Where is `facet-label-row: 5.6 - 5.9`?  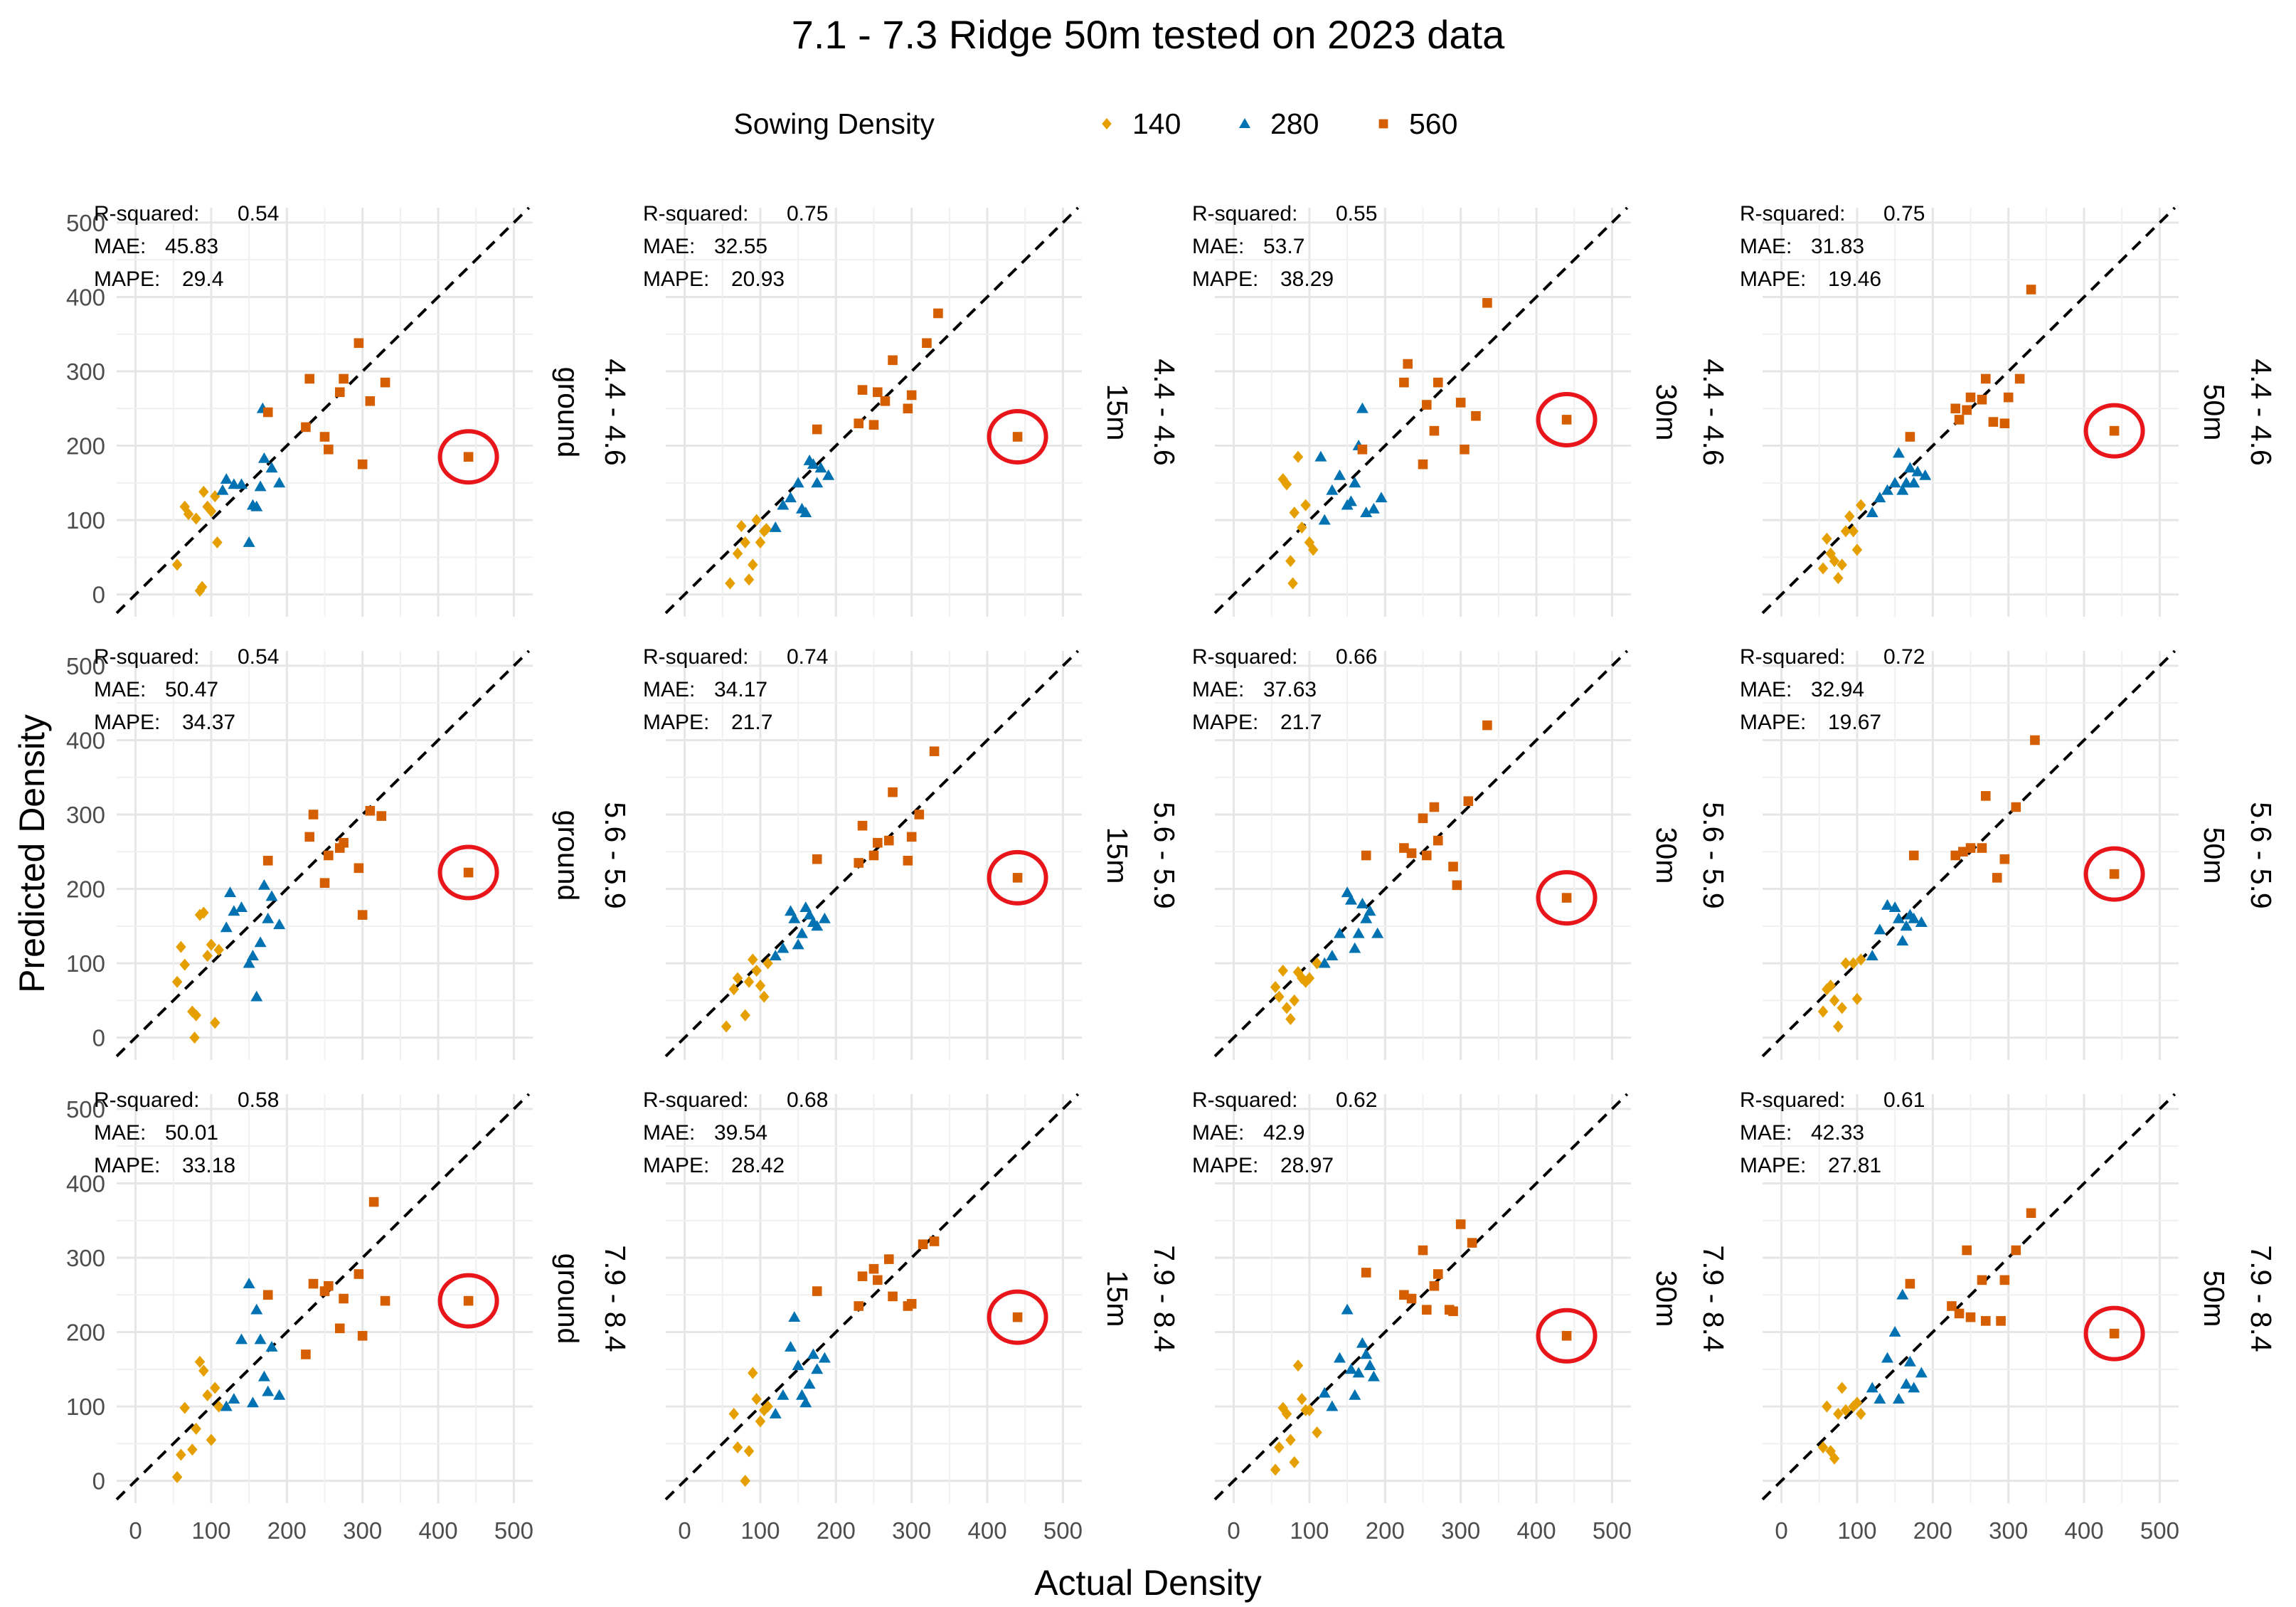 facet-label-row: 5.6 - 5.9 is located at coordinates (1713, 855).